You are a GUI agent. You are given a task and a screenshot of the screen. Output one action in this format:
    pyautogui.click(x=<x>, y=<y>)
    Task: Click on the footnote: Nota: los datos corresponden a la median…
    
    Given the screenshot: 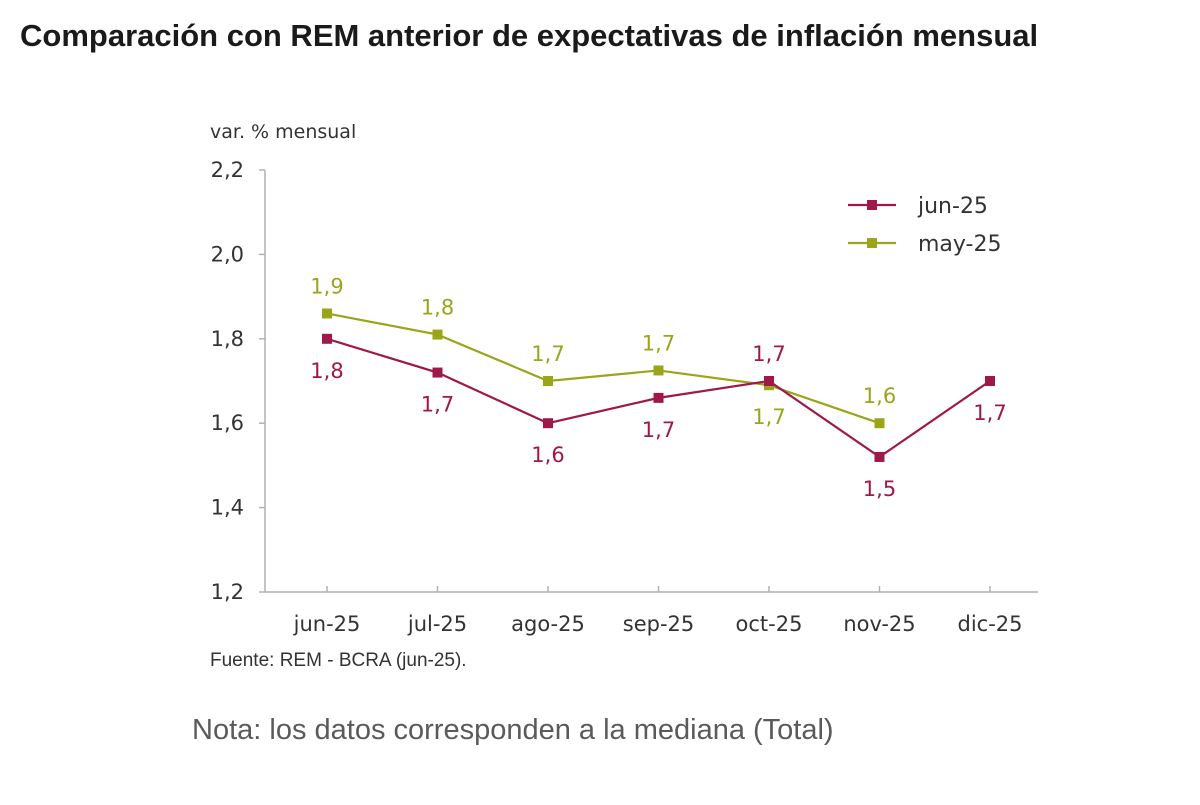 What is the action you would take?
    pyautogui.click(x=513, y=730)
    